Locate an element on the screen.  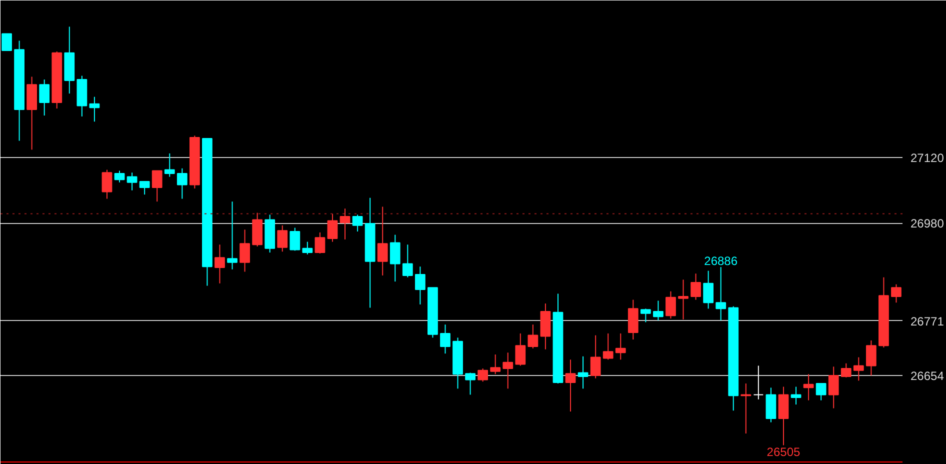
y-tick-label: 27120 is located at coordinates (927, 158).